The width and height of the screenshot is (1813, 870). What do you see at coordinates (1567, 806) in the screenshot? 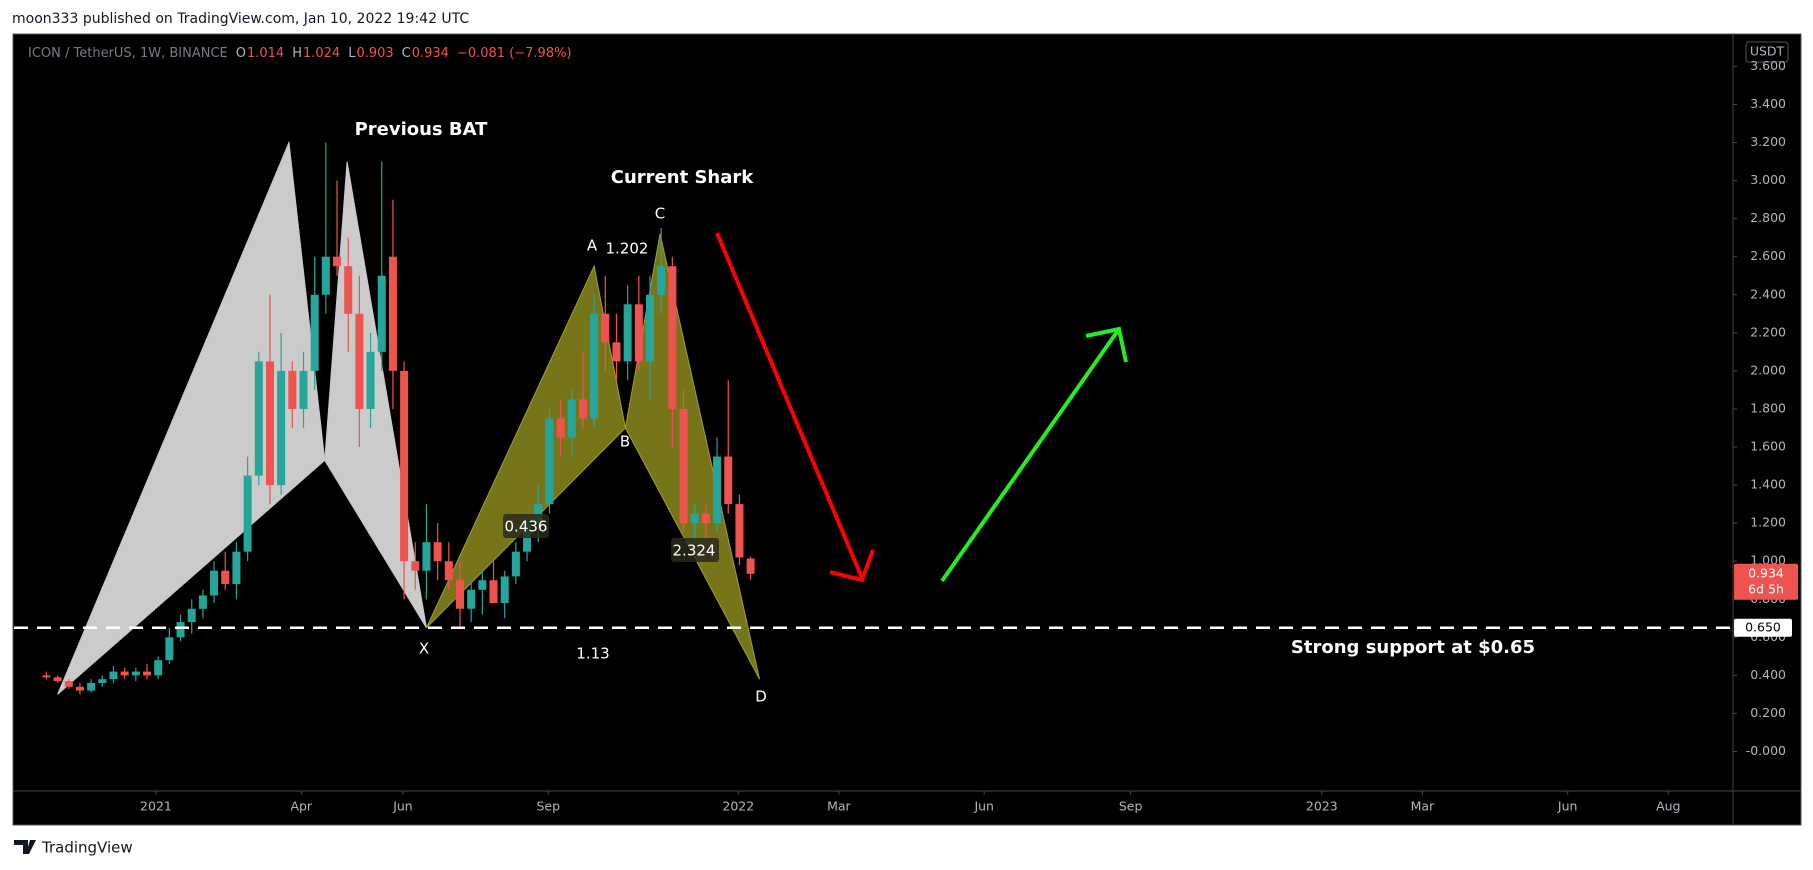
I see `x-tick-label: Jun` at bounding box center [1567, 806].